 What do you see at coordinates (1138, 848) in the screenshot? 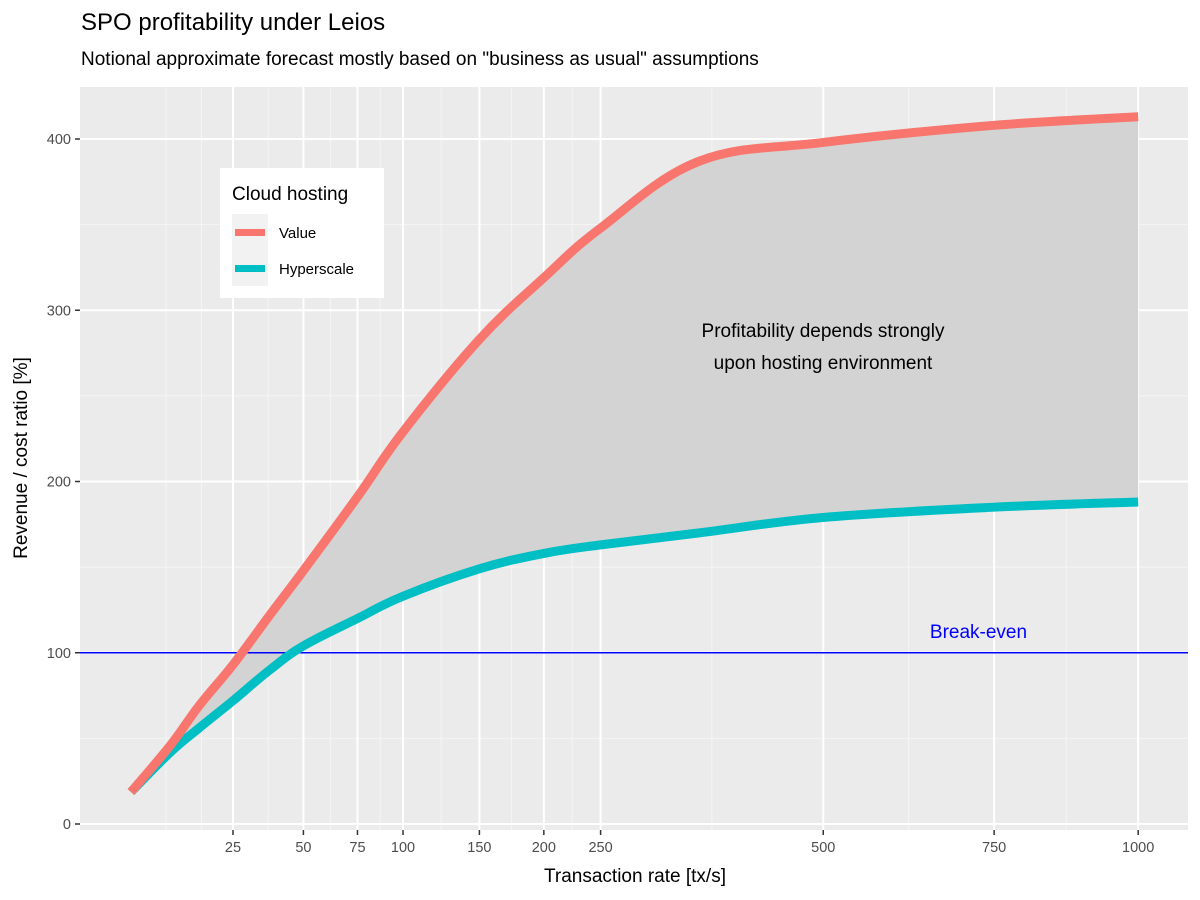
I see `x-tick-label: 1000` at bounding box center [1138, 848].